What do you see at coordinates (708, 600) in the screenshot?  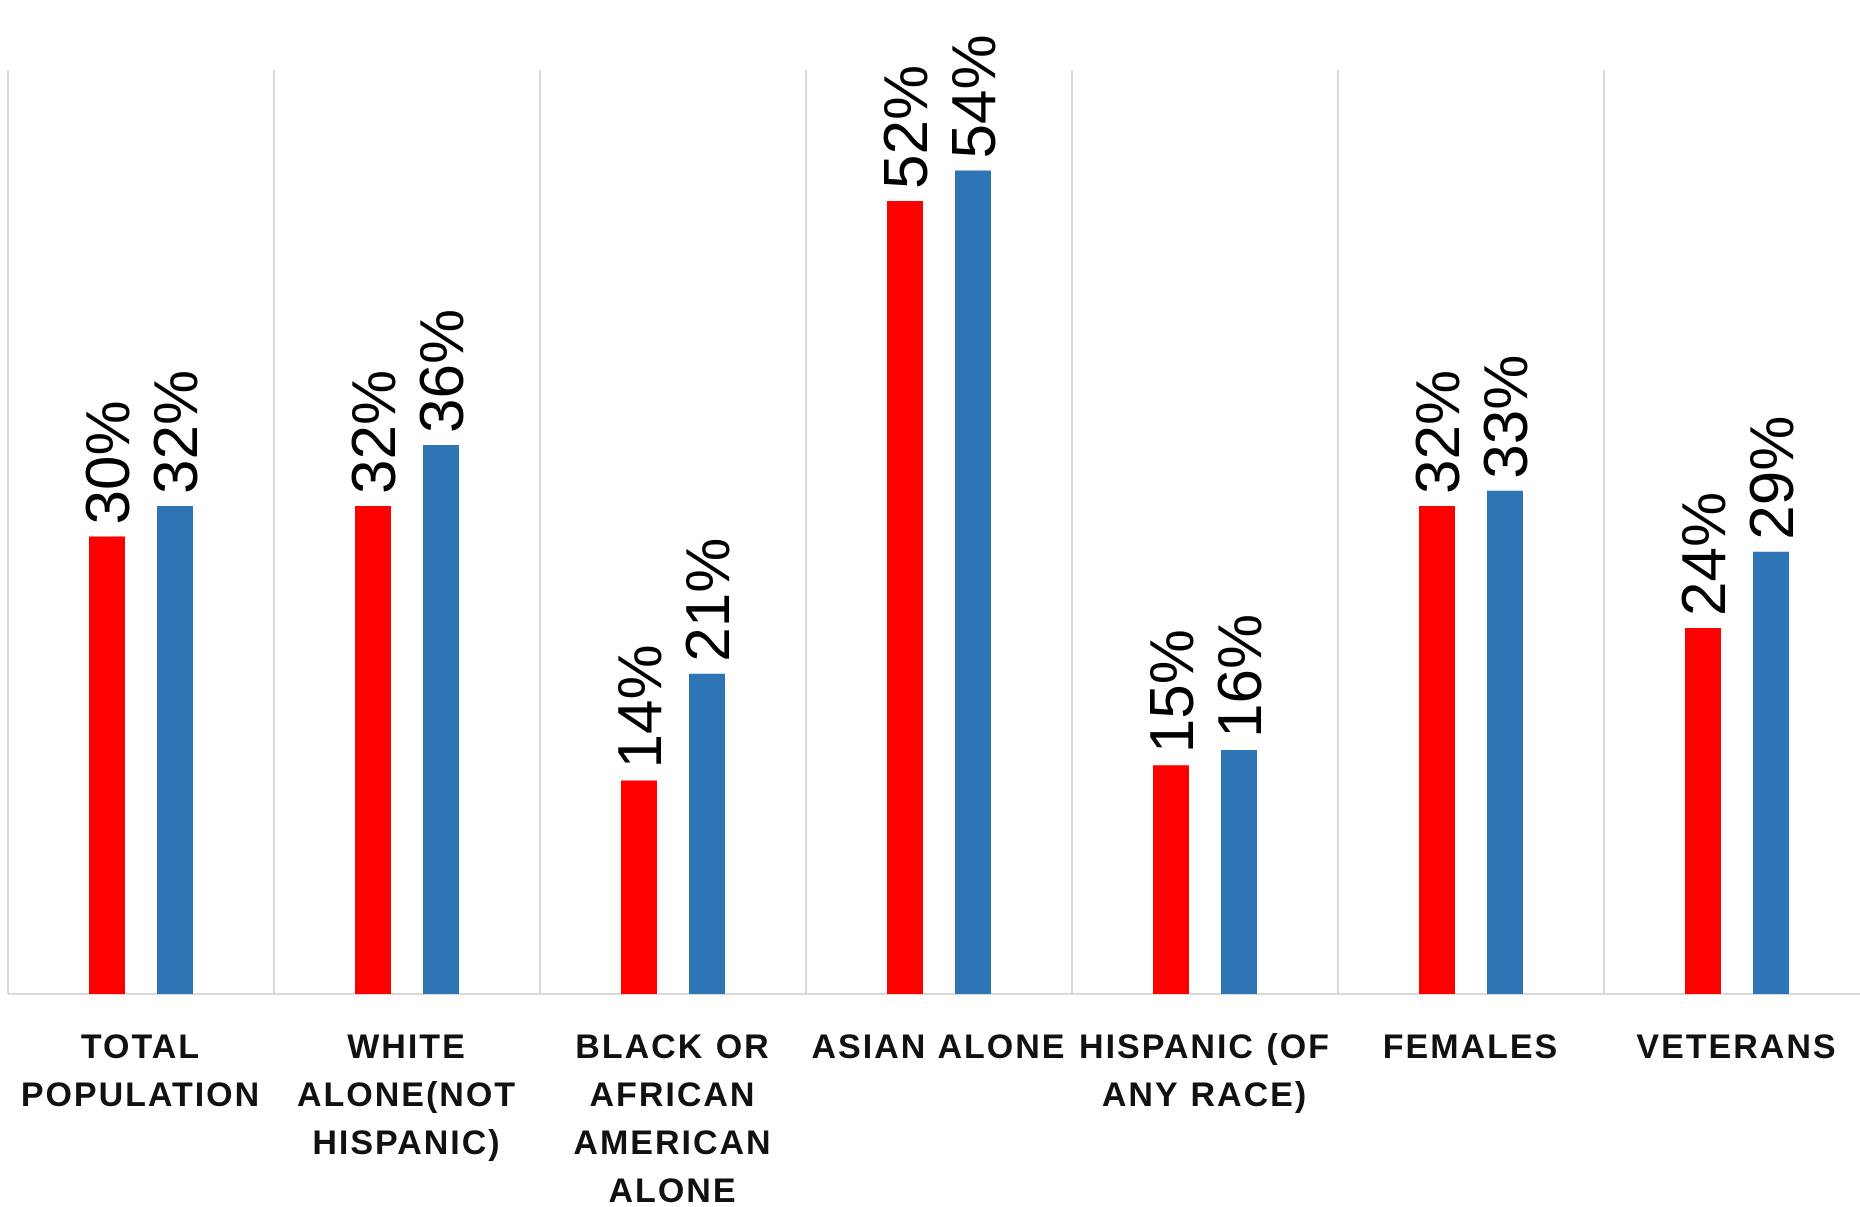 I see `data-label-series2-cat3: 21%` at bounding box center [708, 600].